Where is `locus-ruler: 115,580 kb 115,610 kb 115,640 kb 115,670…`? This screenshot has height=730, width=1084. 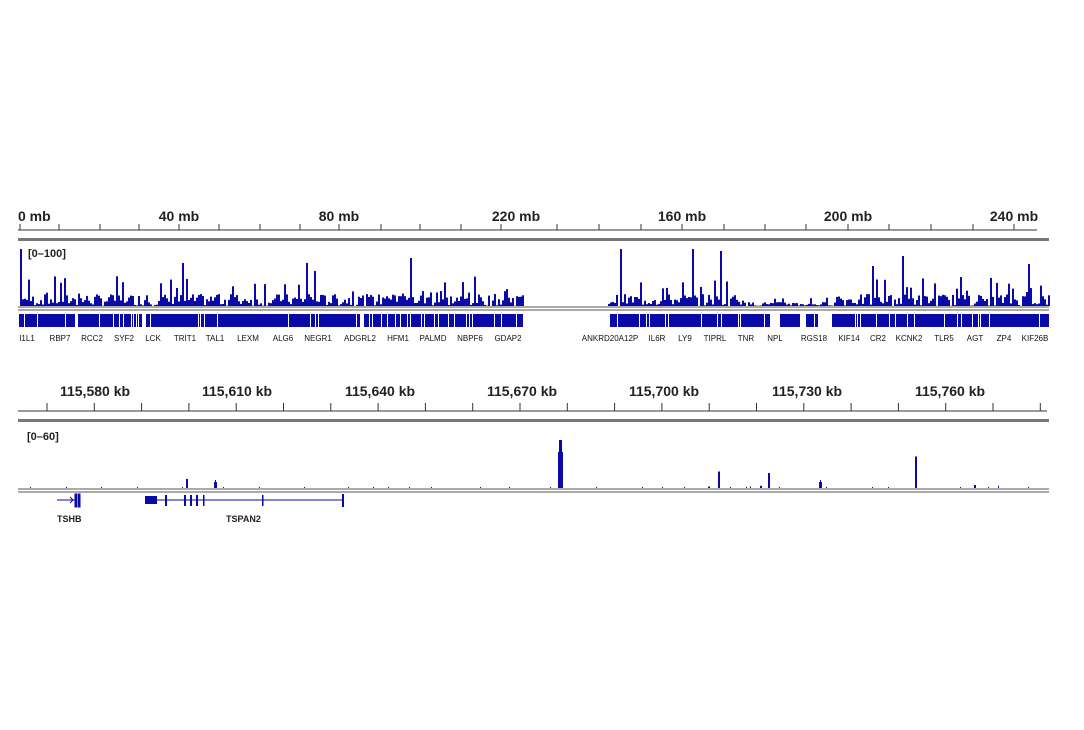 locus-ruler: 115,580 kb 115,610 kb 115,640 kb 115,670… is located at coordinates (532, 397).